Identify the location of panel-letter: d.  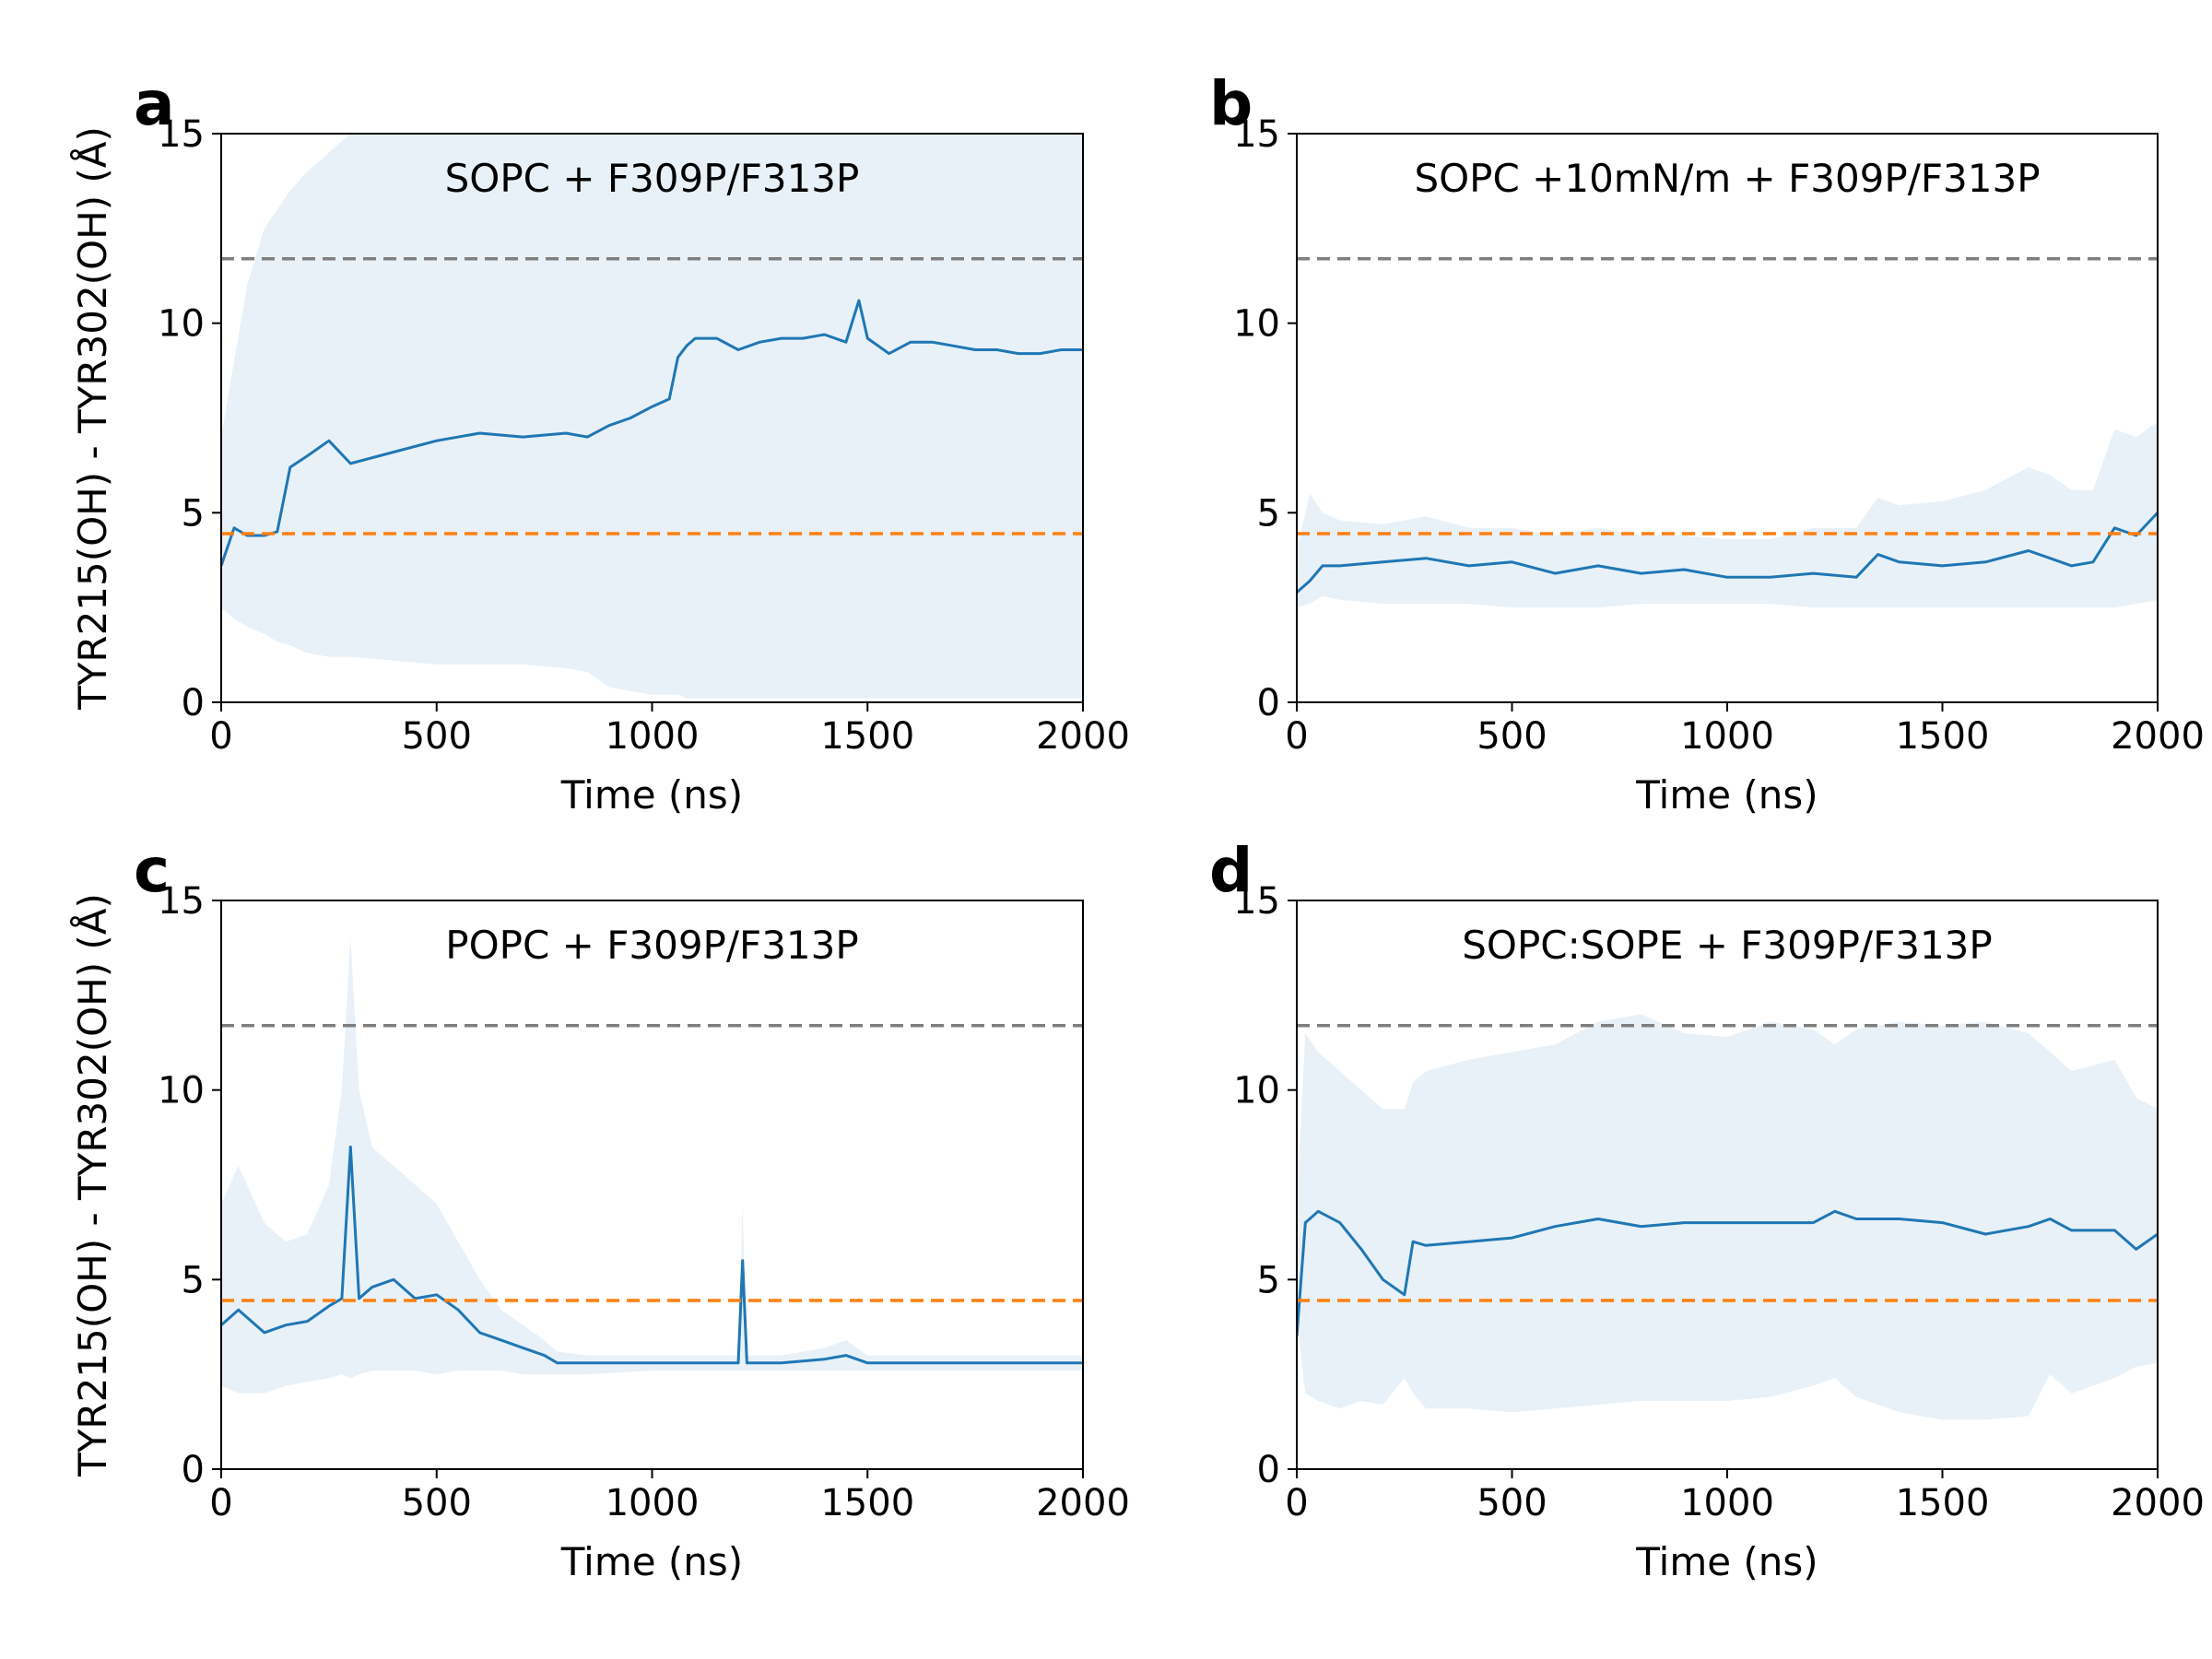
(1231, 870).